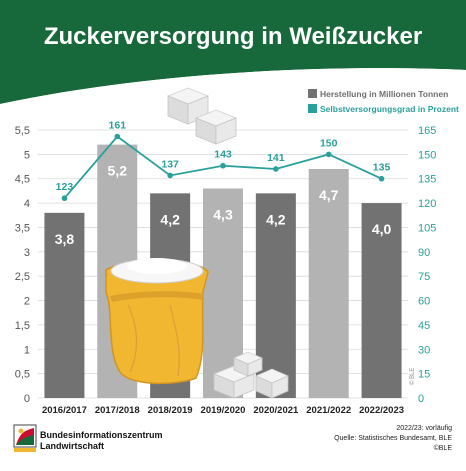 The width and height of the screenshot is (466, 471). What do you see at coordinates (427, 265) in the screenshot?
I see `right-axis-ticks: 0 15 30 45 60 75 90 105 120 135 150 165` at bounding box center [427, 265].